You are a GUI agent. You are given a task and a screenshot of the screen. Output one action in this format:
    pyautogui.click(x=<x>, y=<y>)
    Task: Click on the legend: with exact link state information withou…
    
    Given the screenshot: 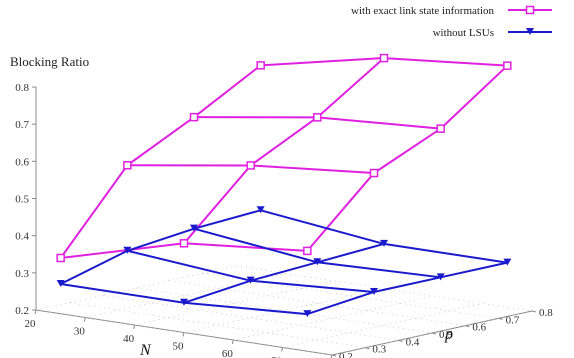 What is the action you would take?
    pyautogui.click(x=451, y=22)
    